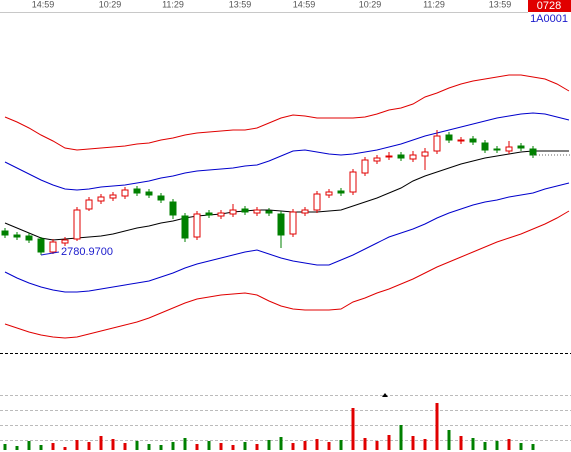  What do you see at coordinates (285, 418) in the screenshot?
I see `volume-grid` at bounding box center [285, 418].